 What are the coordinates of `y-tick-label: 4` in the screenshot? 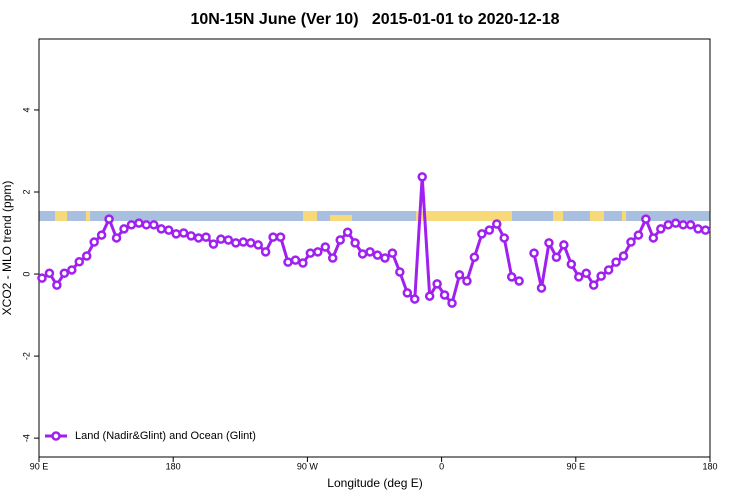 It's located at (26, 109).